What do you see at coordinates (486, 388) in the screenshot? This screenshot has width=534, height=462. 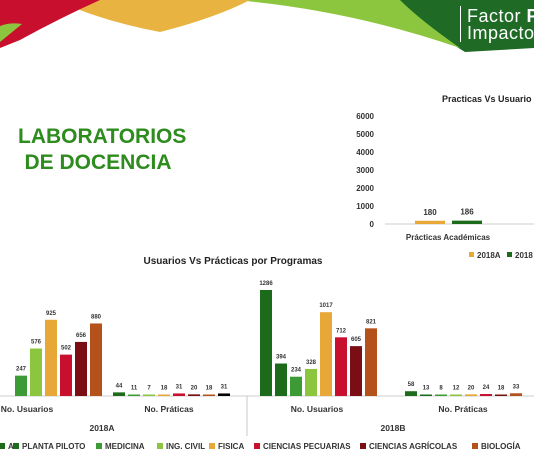 I see `chart2-data-label: 24` at bounding box center [486, 388].